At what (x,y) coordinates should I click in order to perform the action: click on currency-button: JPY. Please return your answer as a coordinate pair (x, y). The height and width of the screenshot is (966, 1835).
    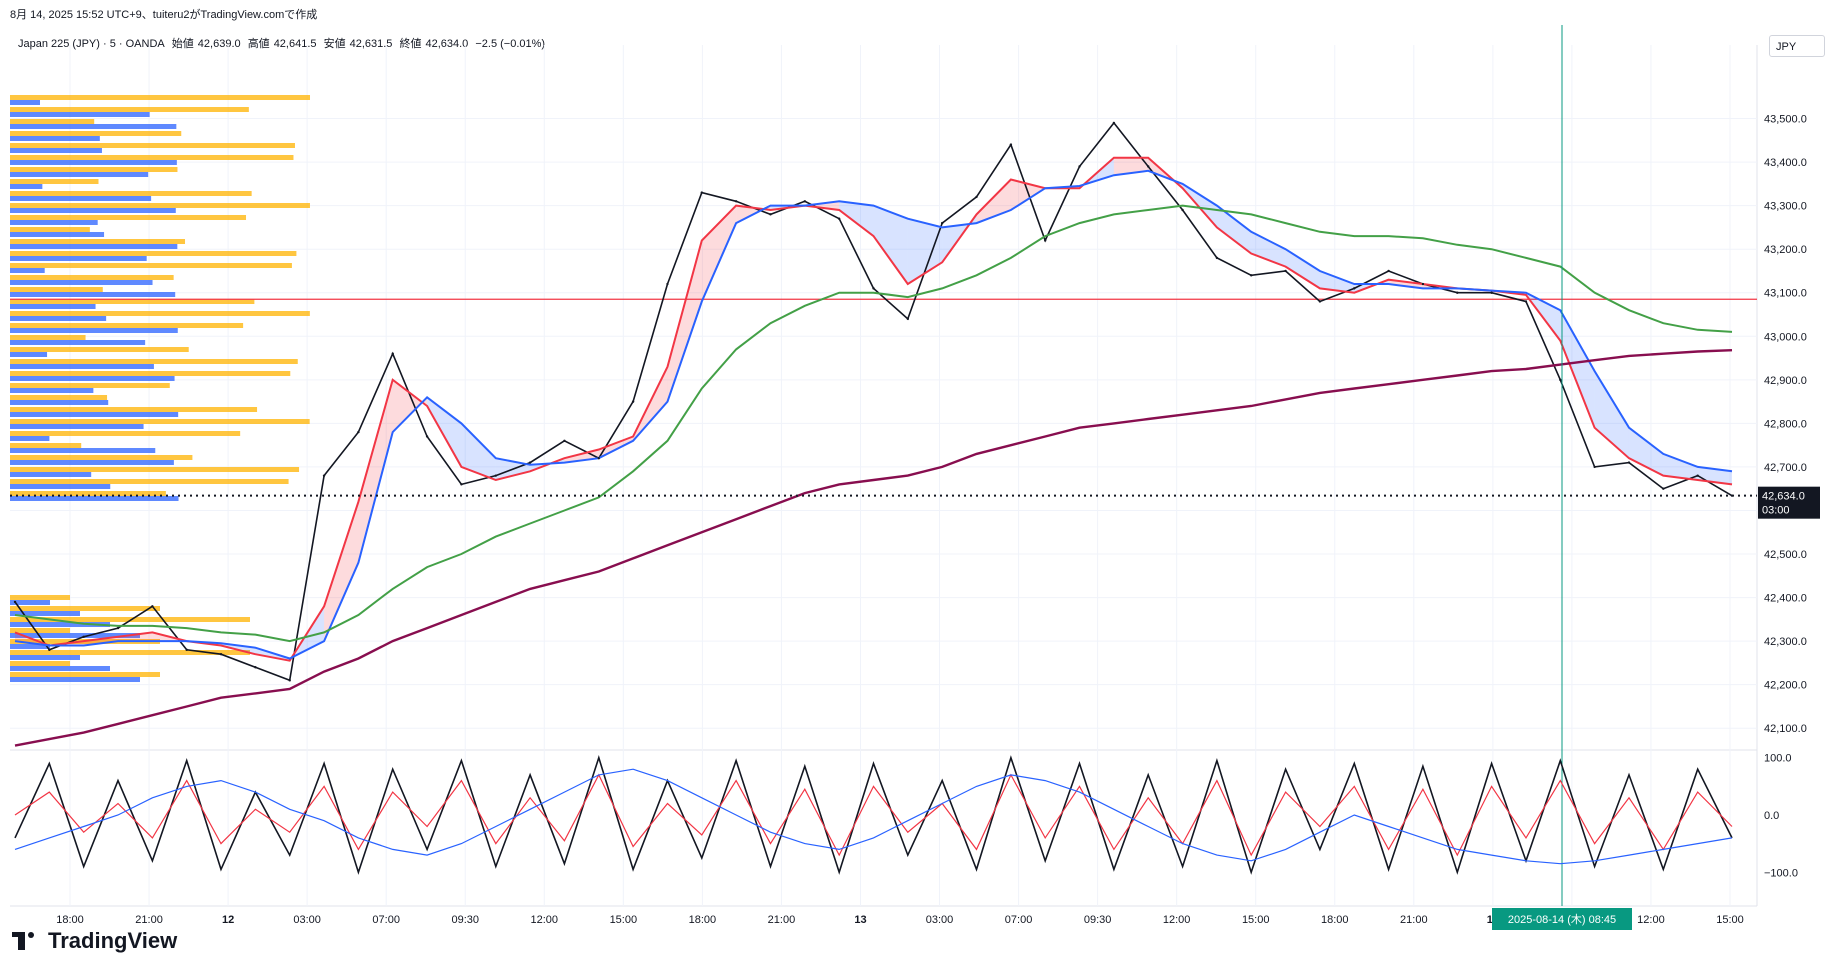
    Looking at the image, I should click on (1797, 46).